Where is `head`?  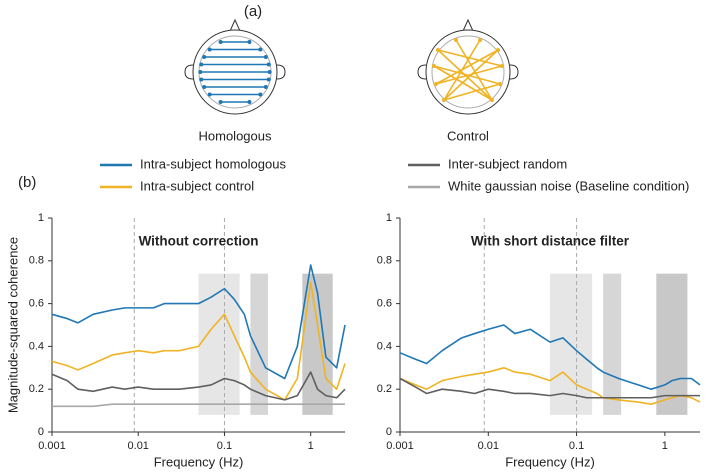
head is located at coordinates (468, 72).